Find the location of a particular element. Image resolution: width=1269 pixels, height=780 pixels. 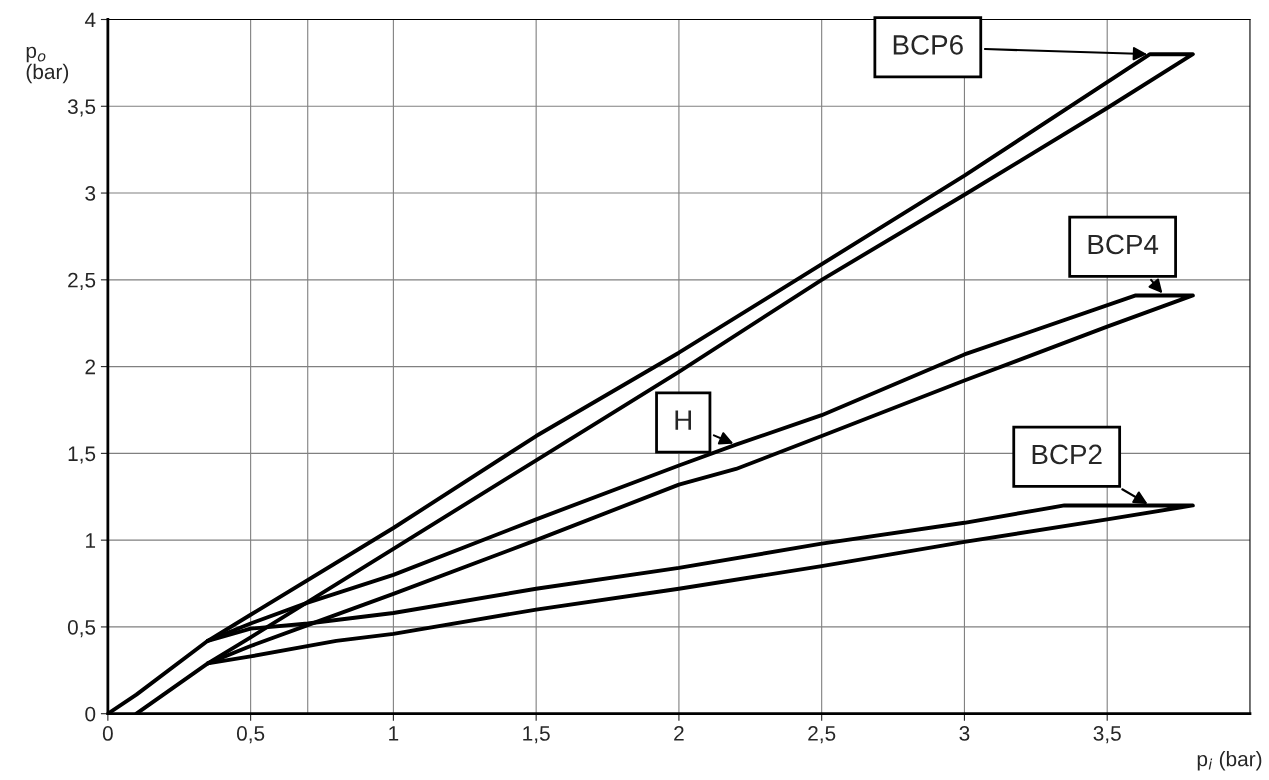

x-tick-label: 0 is located at coordinates (107, 733).